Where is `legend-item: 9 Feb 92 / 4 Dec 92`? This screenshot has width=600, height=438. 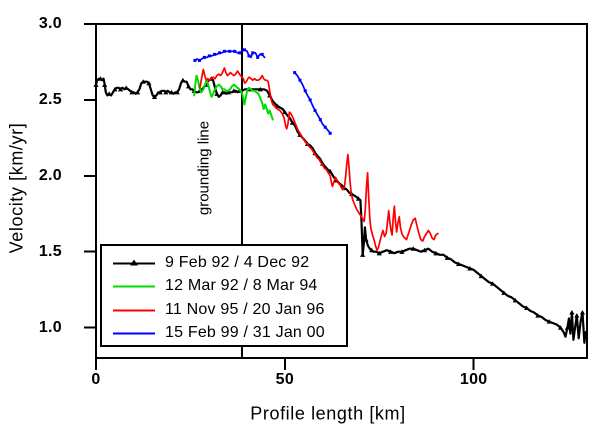 legend-item: 9 Feb 92 / 4 Dec 92 is located at coordinates (229, 263).